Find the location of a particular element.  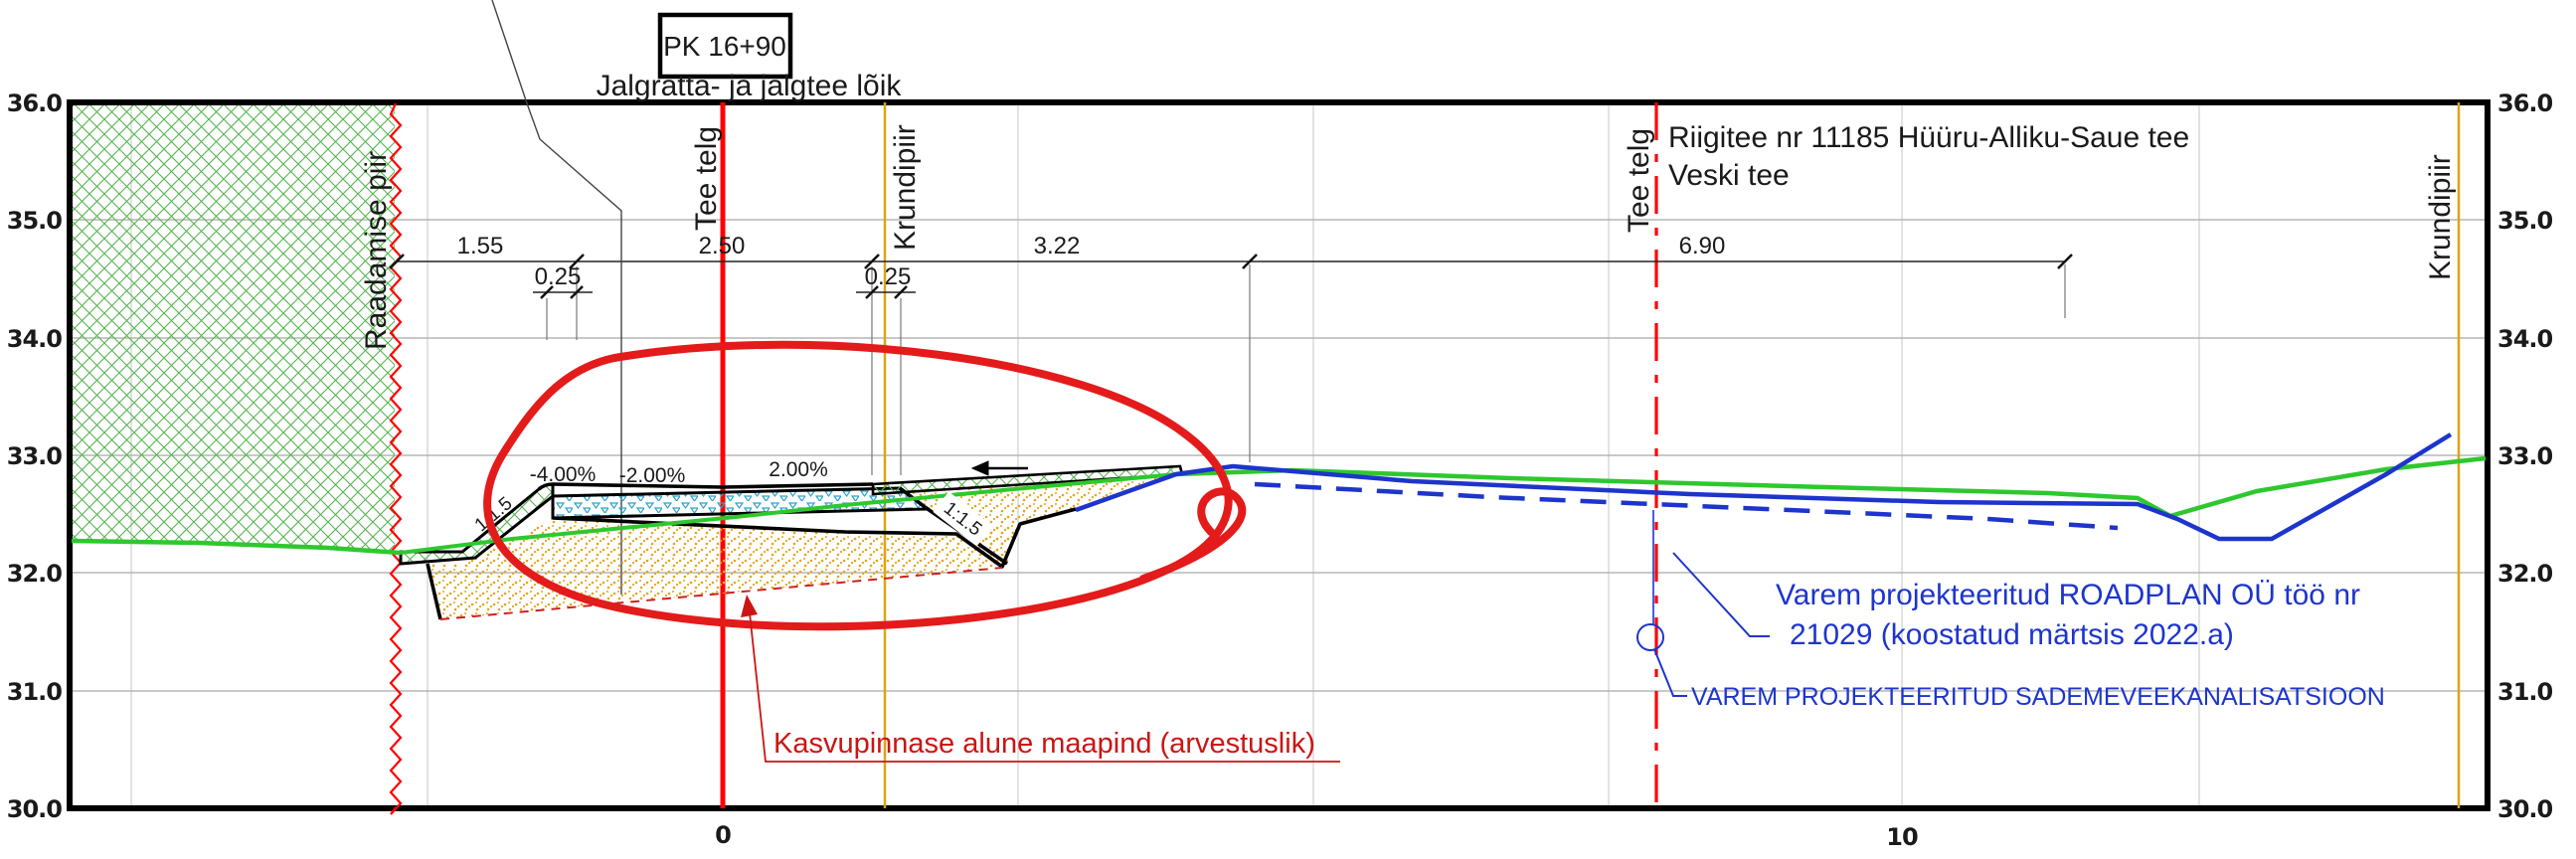

dim-0-25-right: 0.25 is located at coordinates (888, 276).